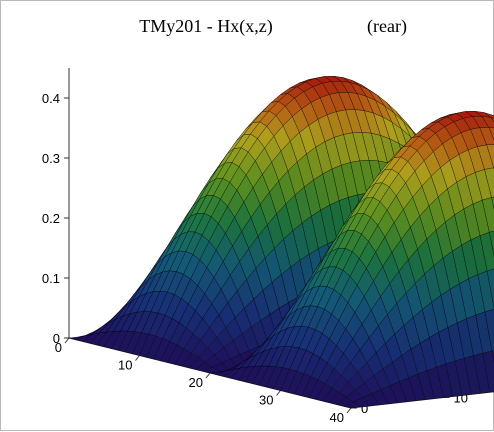  I want to click on x-tick-label: 30, so click(266, 400).